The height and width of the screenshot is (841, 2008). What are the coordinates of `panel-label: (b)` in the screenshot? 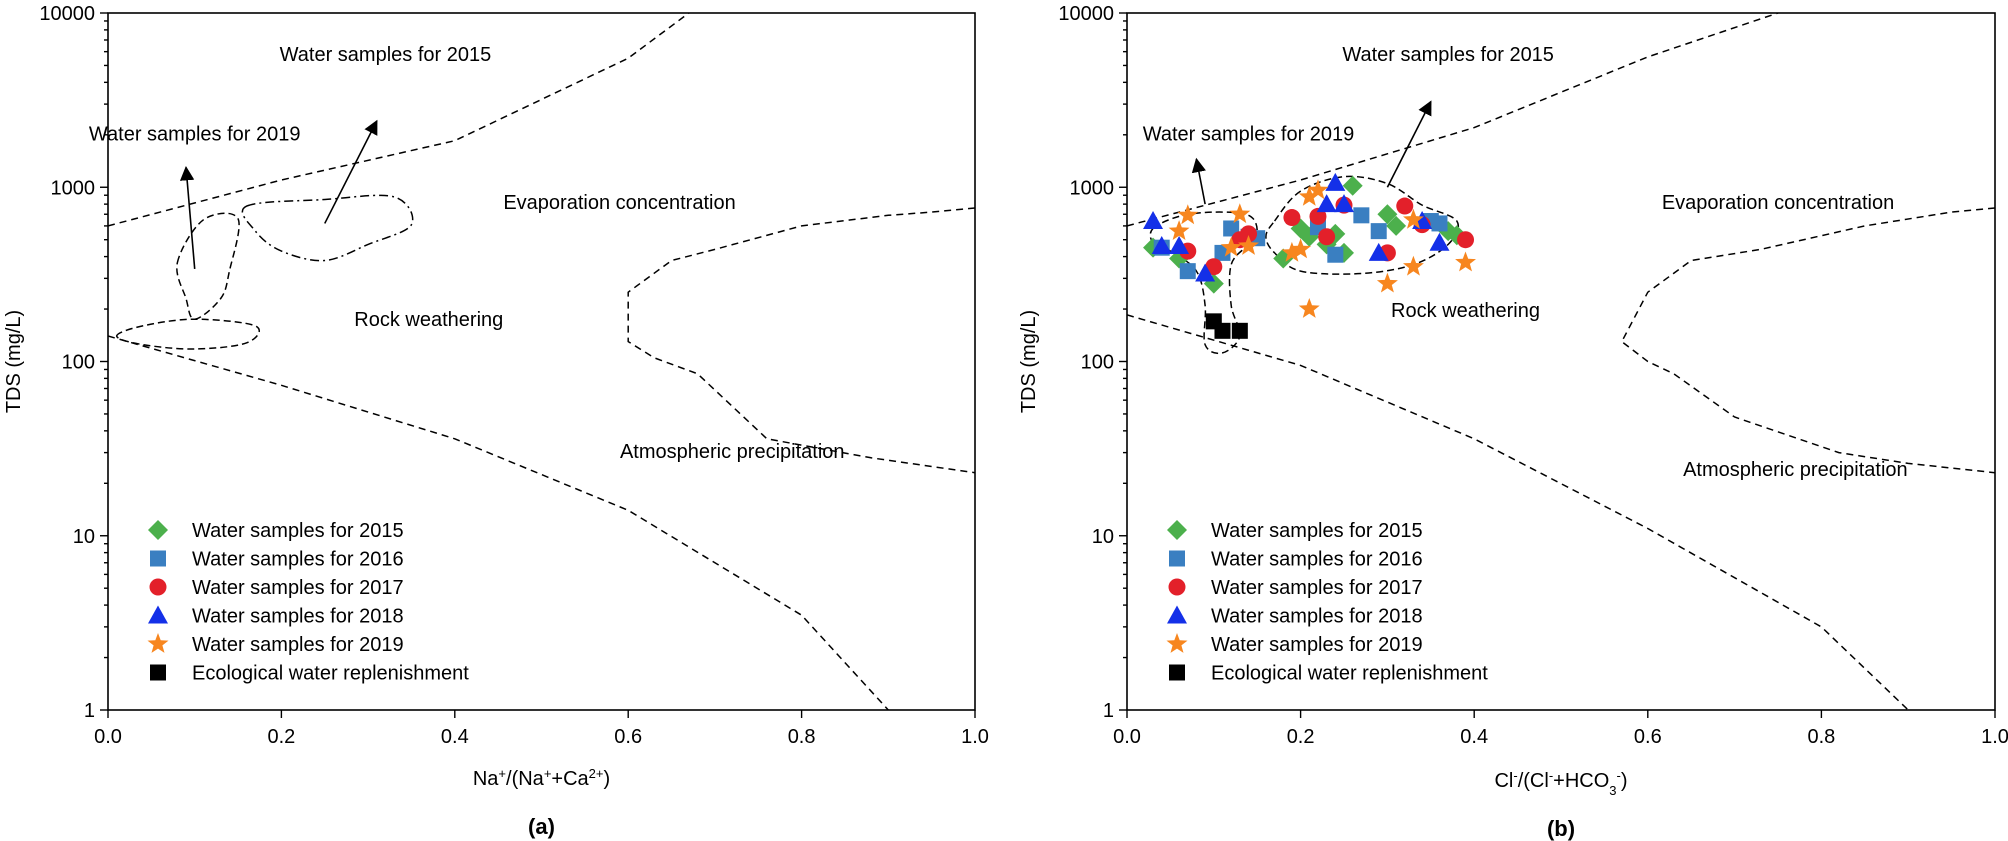 It's located at (1561, 828).